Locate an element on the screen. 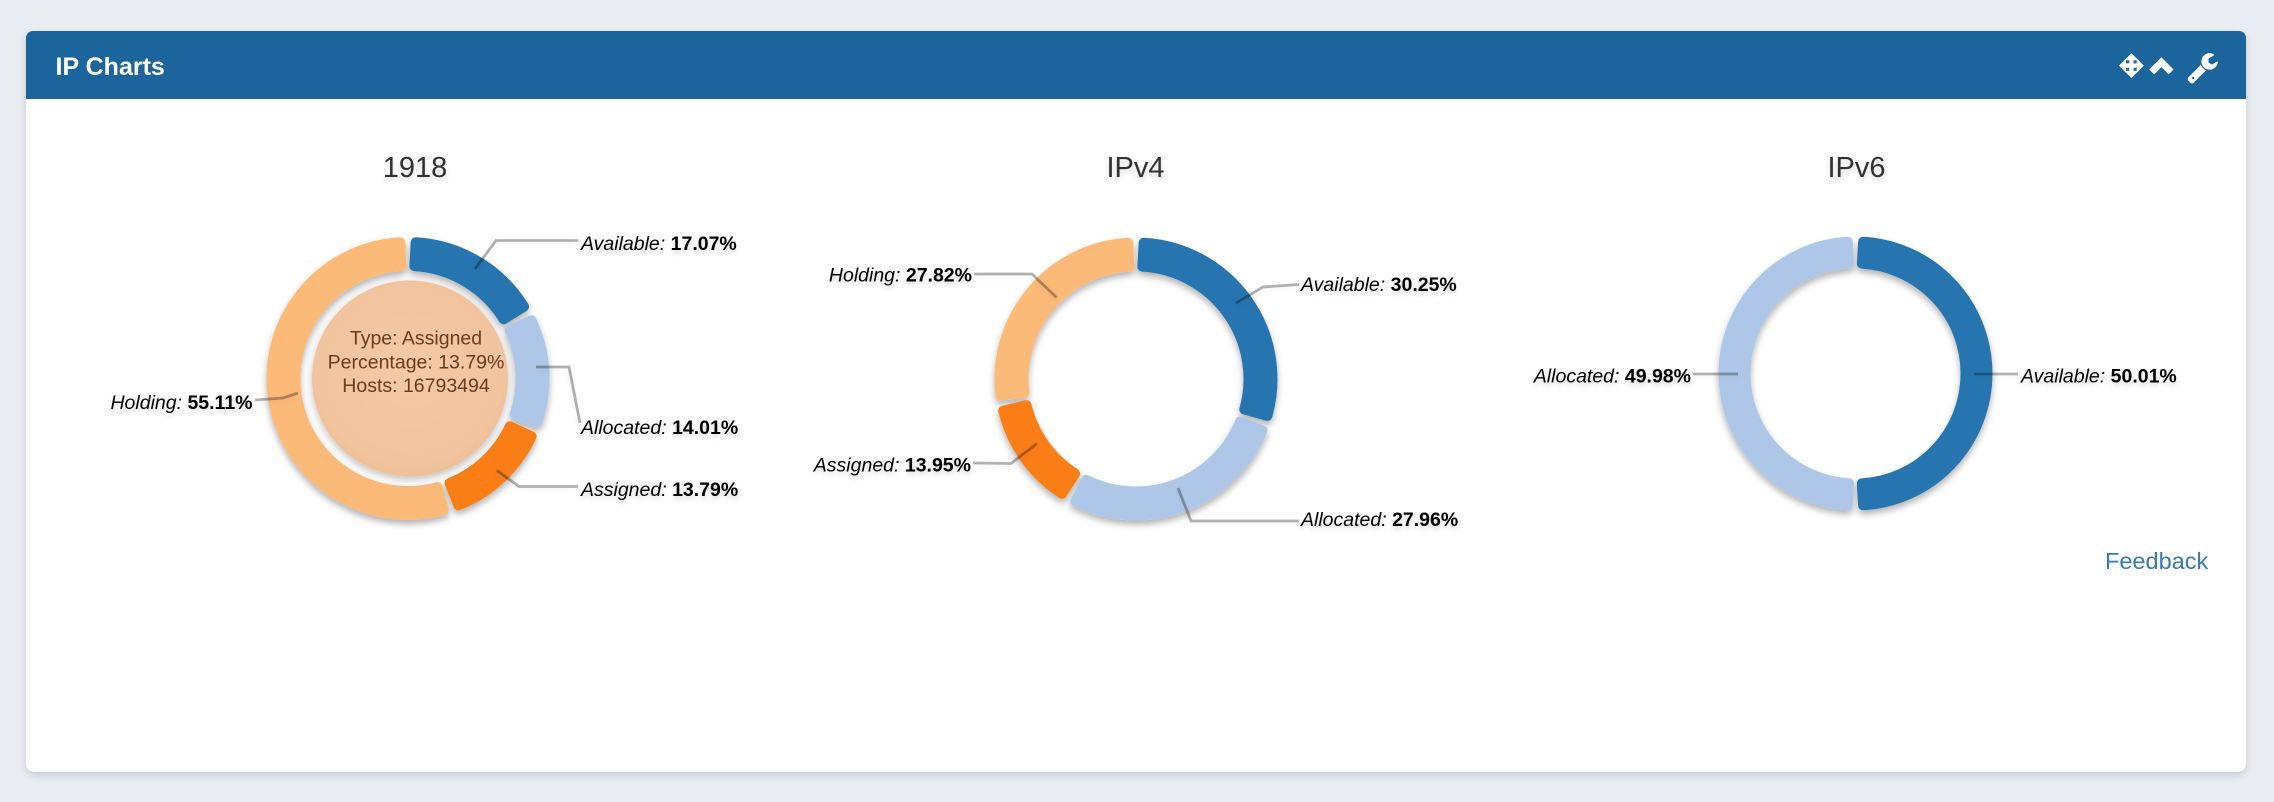 The width and height of the screenshot is (2274, 802). svg-text: Allocated: 27.96% is located at coordinates (1379, 520).